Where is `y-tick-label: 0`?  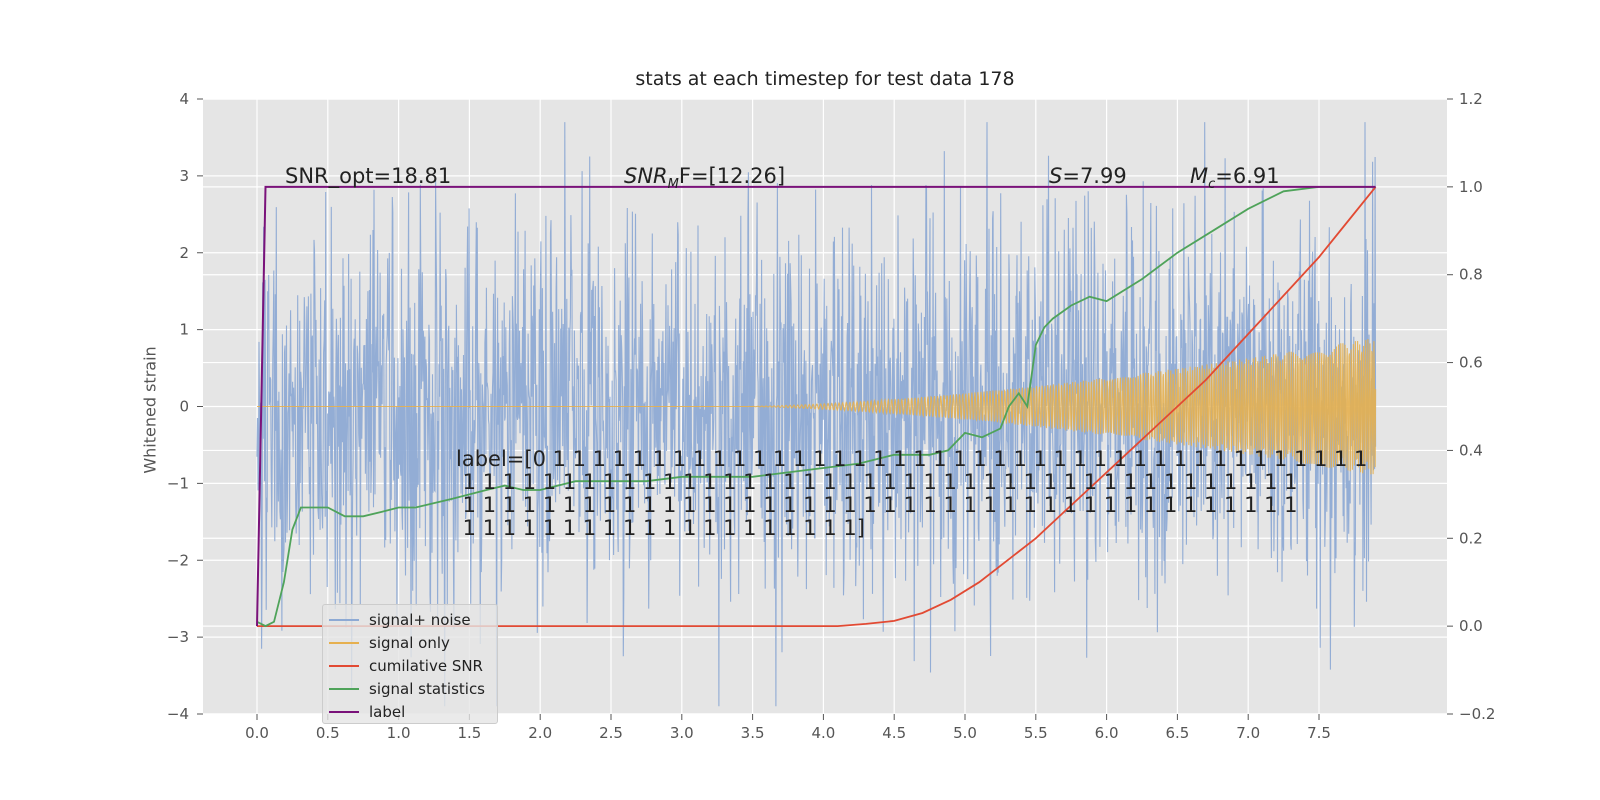 y-tick-label: 0 is located at coordinates (184, 407).